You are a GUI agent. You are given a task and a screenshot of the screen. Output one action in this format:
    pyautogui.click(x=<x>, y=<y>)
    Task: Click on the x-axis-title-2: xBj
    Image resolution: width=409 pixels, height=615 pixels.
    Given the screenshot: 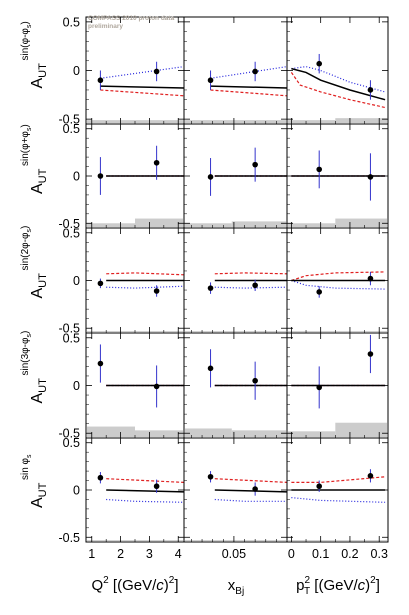 What is the action you would take?
    pyautogui.click(x=236, y=587)
    